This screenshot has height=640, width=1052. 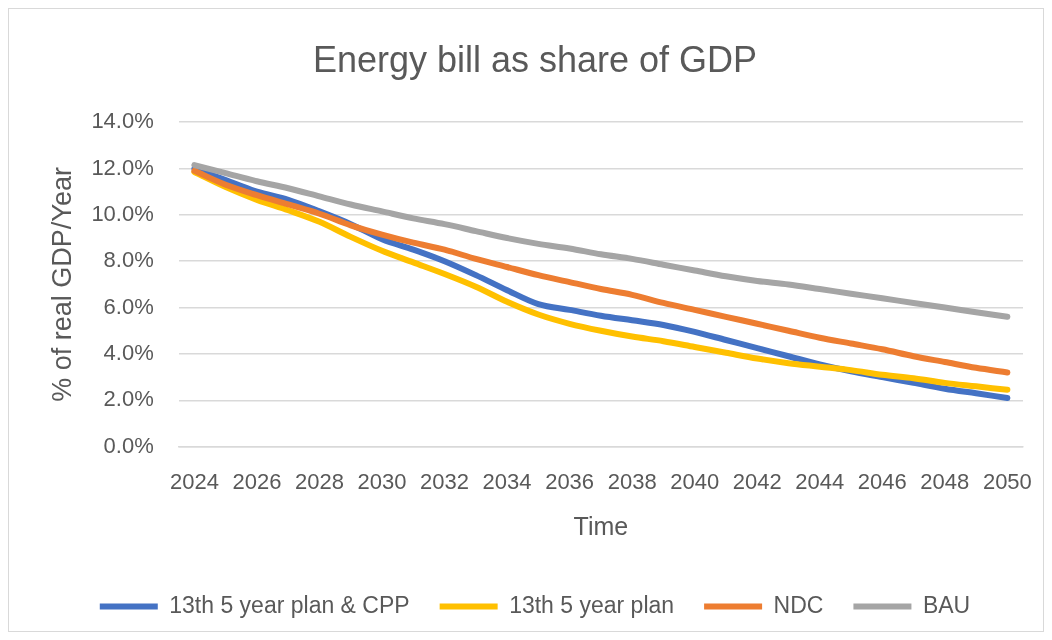 I want to click on legend-label: 13th 5 year plan, so click(x=592, y=604).